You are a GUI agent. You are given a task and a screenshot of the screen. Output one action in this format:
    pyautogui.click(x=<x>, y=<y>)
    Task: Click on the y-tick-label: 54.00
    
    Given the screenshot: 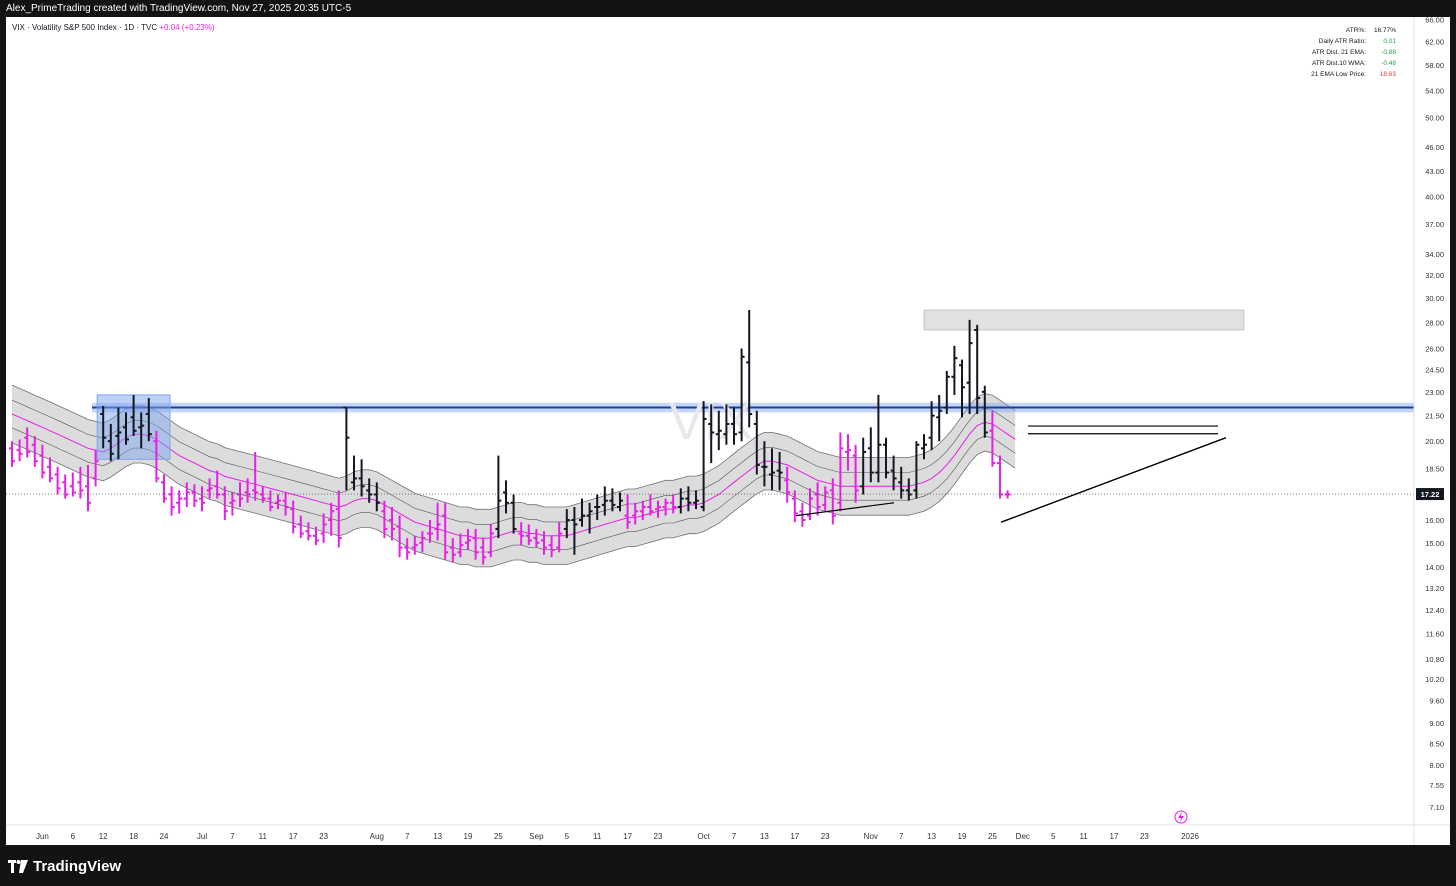 What is the action you would take?
    pyautogui.click(x=1434, y=90)
    